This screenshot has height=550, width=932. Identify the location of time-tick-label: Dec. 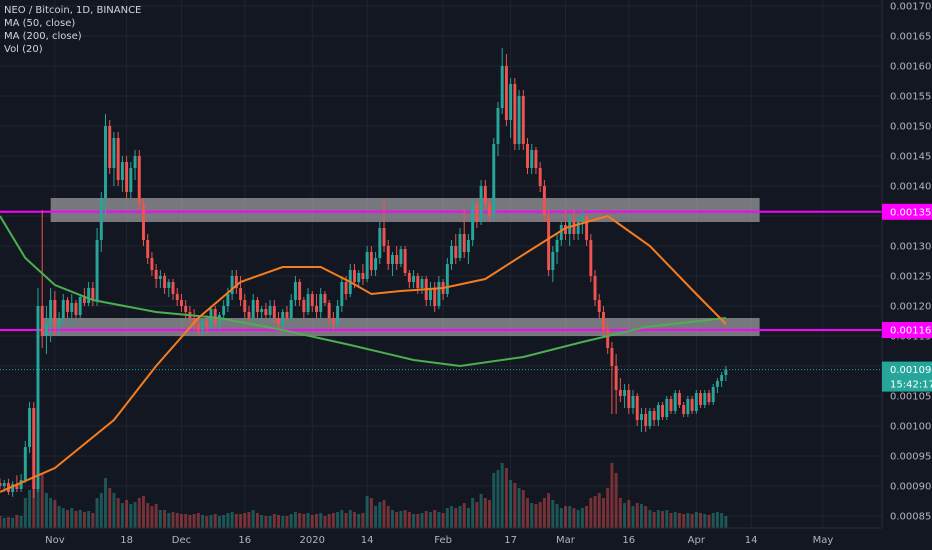
(181, 540).